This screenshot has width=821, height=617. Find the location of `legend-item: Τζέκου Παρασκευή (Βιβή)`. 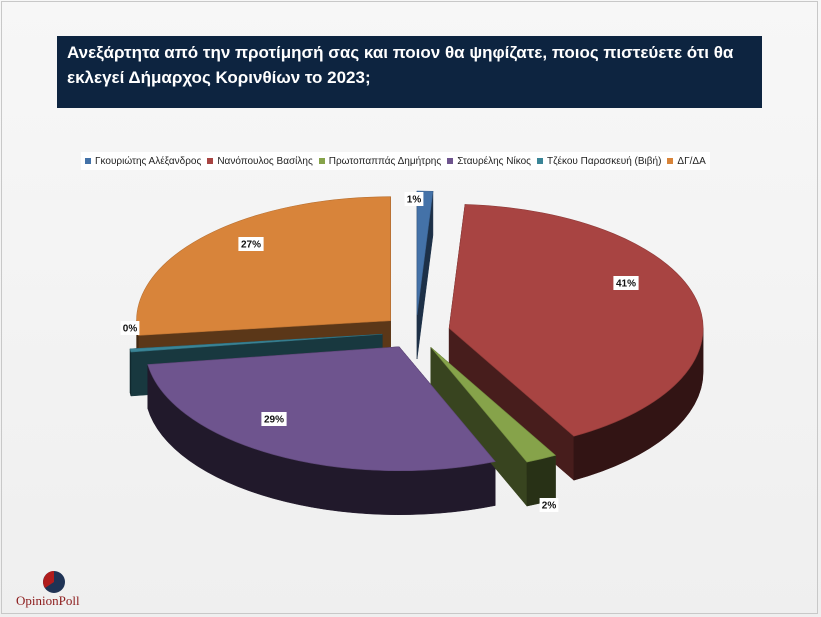

legend-item: Τζέκου Παρασκευή (Βιβή) is located at coordinates (599, 161).